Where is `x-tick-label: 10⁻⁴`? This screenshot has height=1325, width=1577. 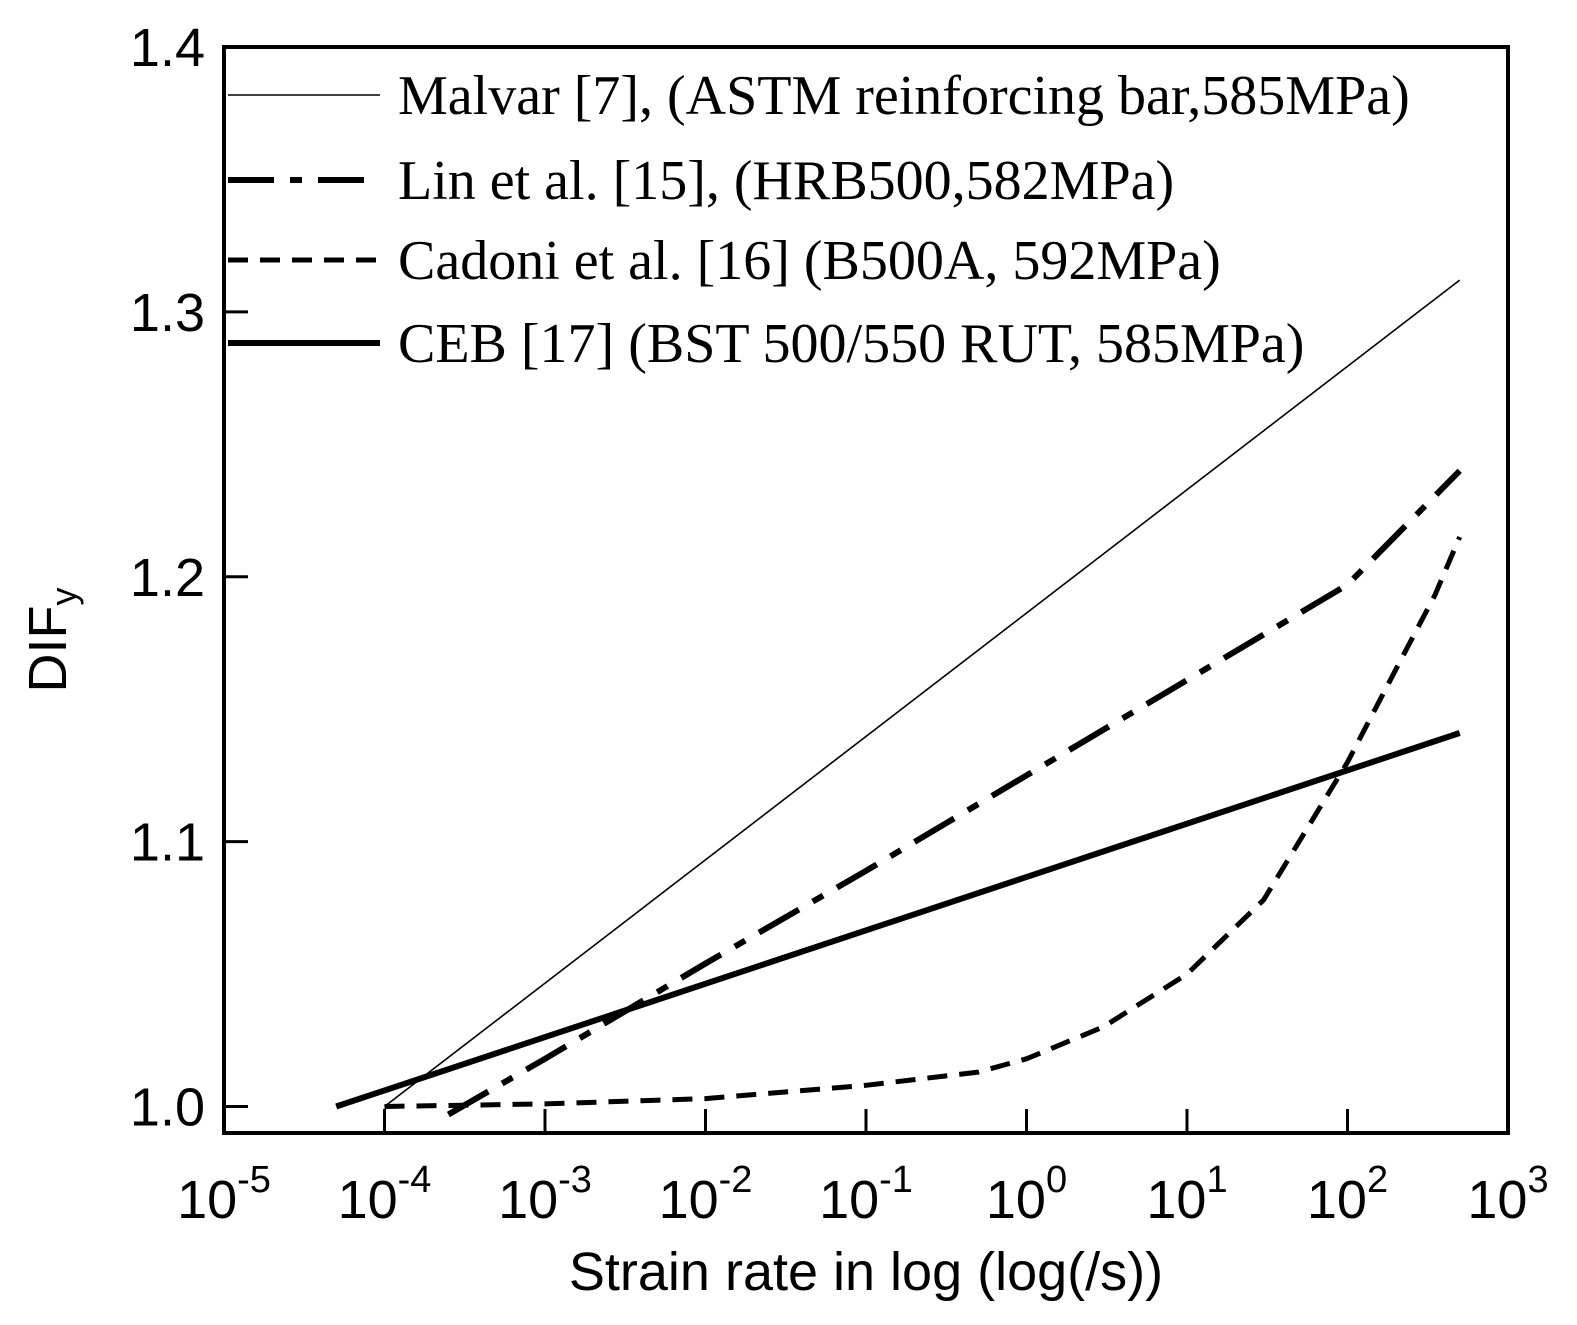 x-tick-label: 10⁻⁴ is located at coordinates (385, 1194).